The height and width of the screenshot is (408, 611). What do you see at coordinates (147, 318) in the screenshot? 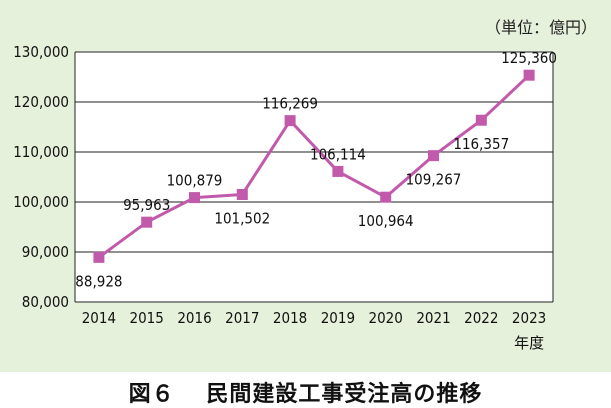
I see `x-tick-label: 2015` at bounding box center [147, 318].